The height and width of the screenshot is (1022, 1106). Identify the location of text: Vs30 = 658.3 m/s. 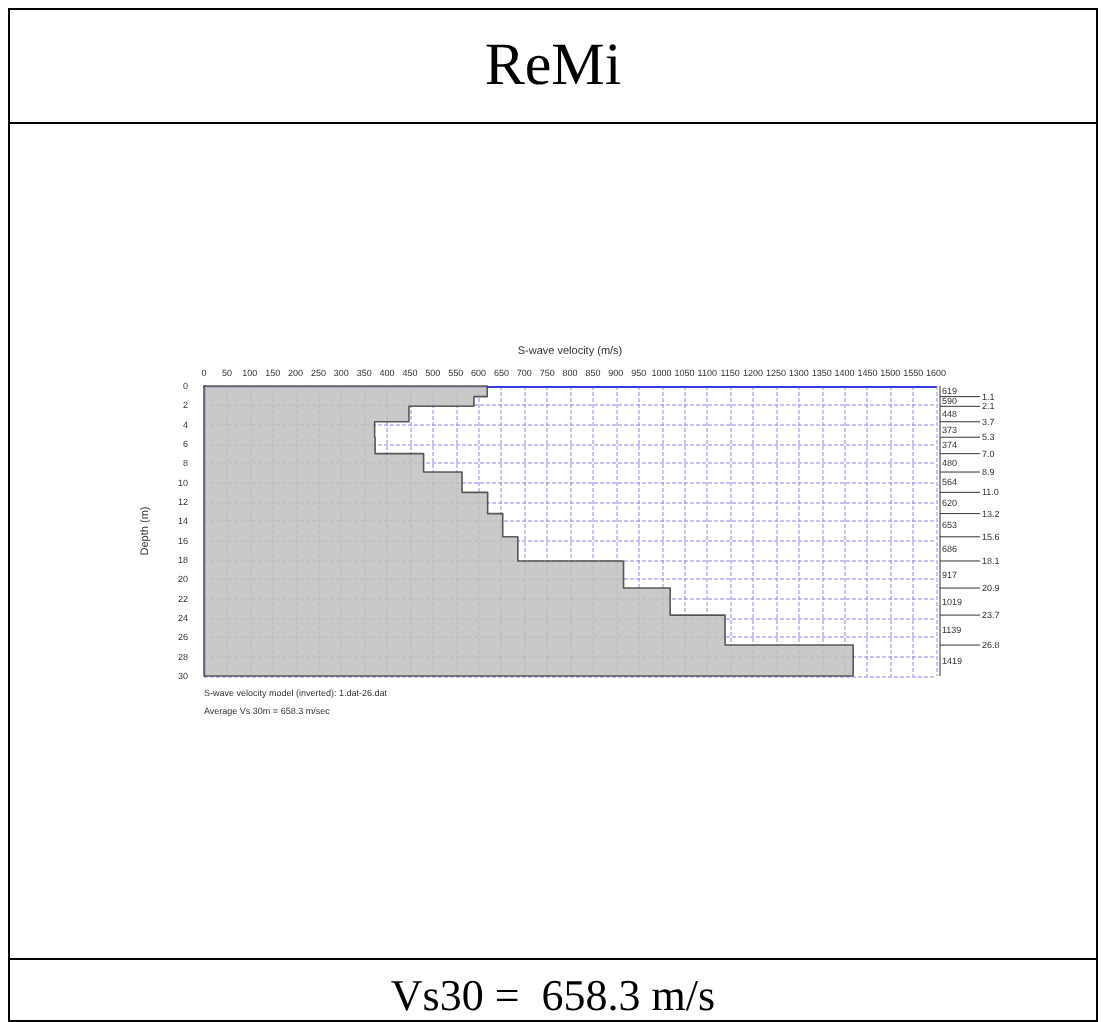
(553, 989).